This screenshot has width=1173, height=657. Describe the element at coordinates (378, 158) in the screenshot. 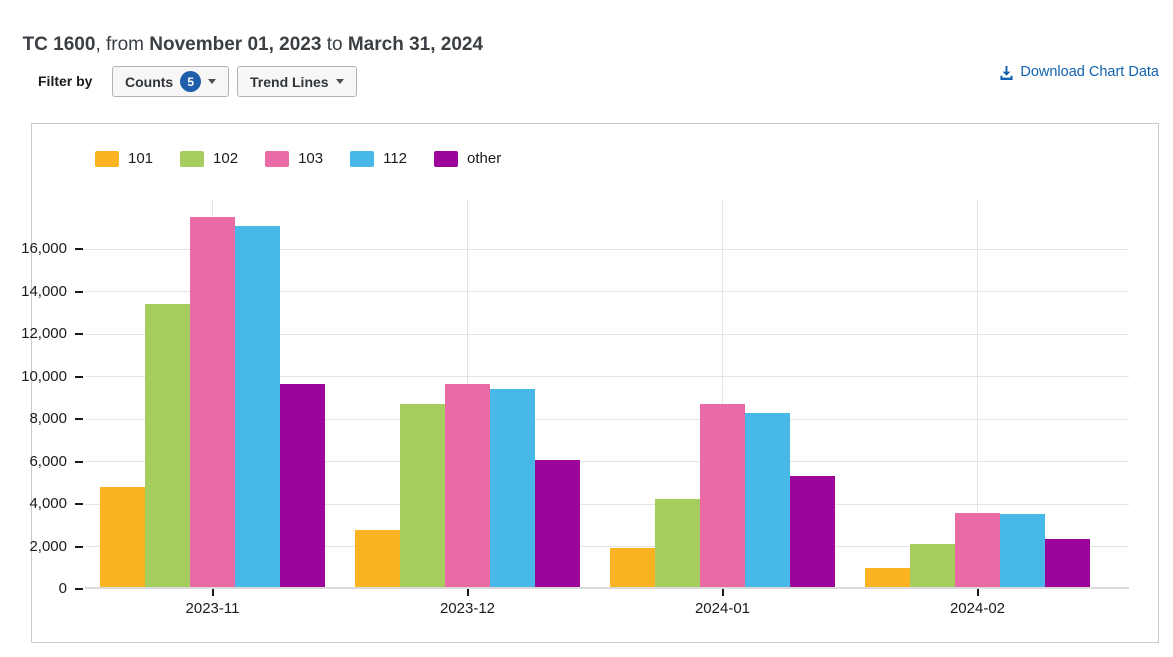

I see `legend-item-112: 112` at that location.